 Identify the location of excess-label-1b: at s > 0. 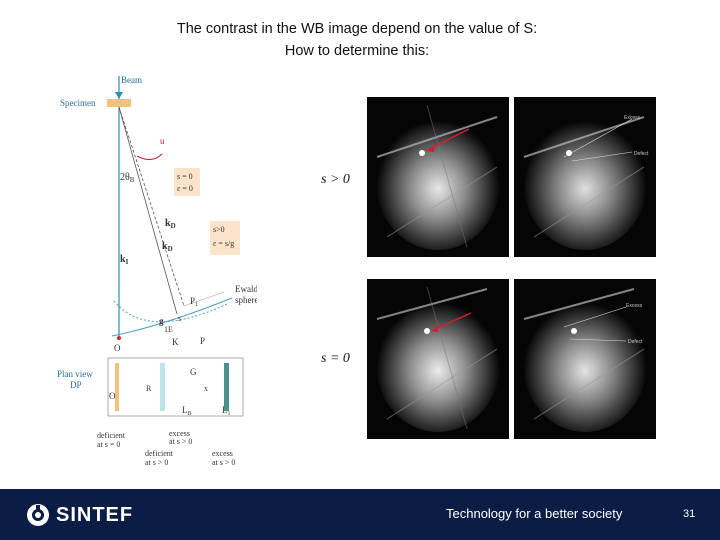
(180, 441).